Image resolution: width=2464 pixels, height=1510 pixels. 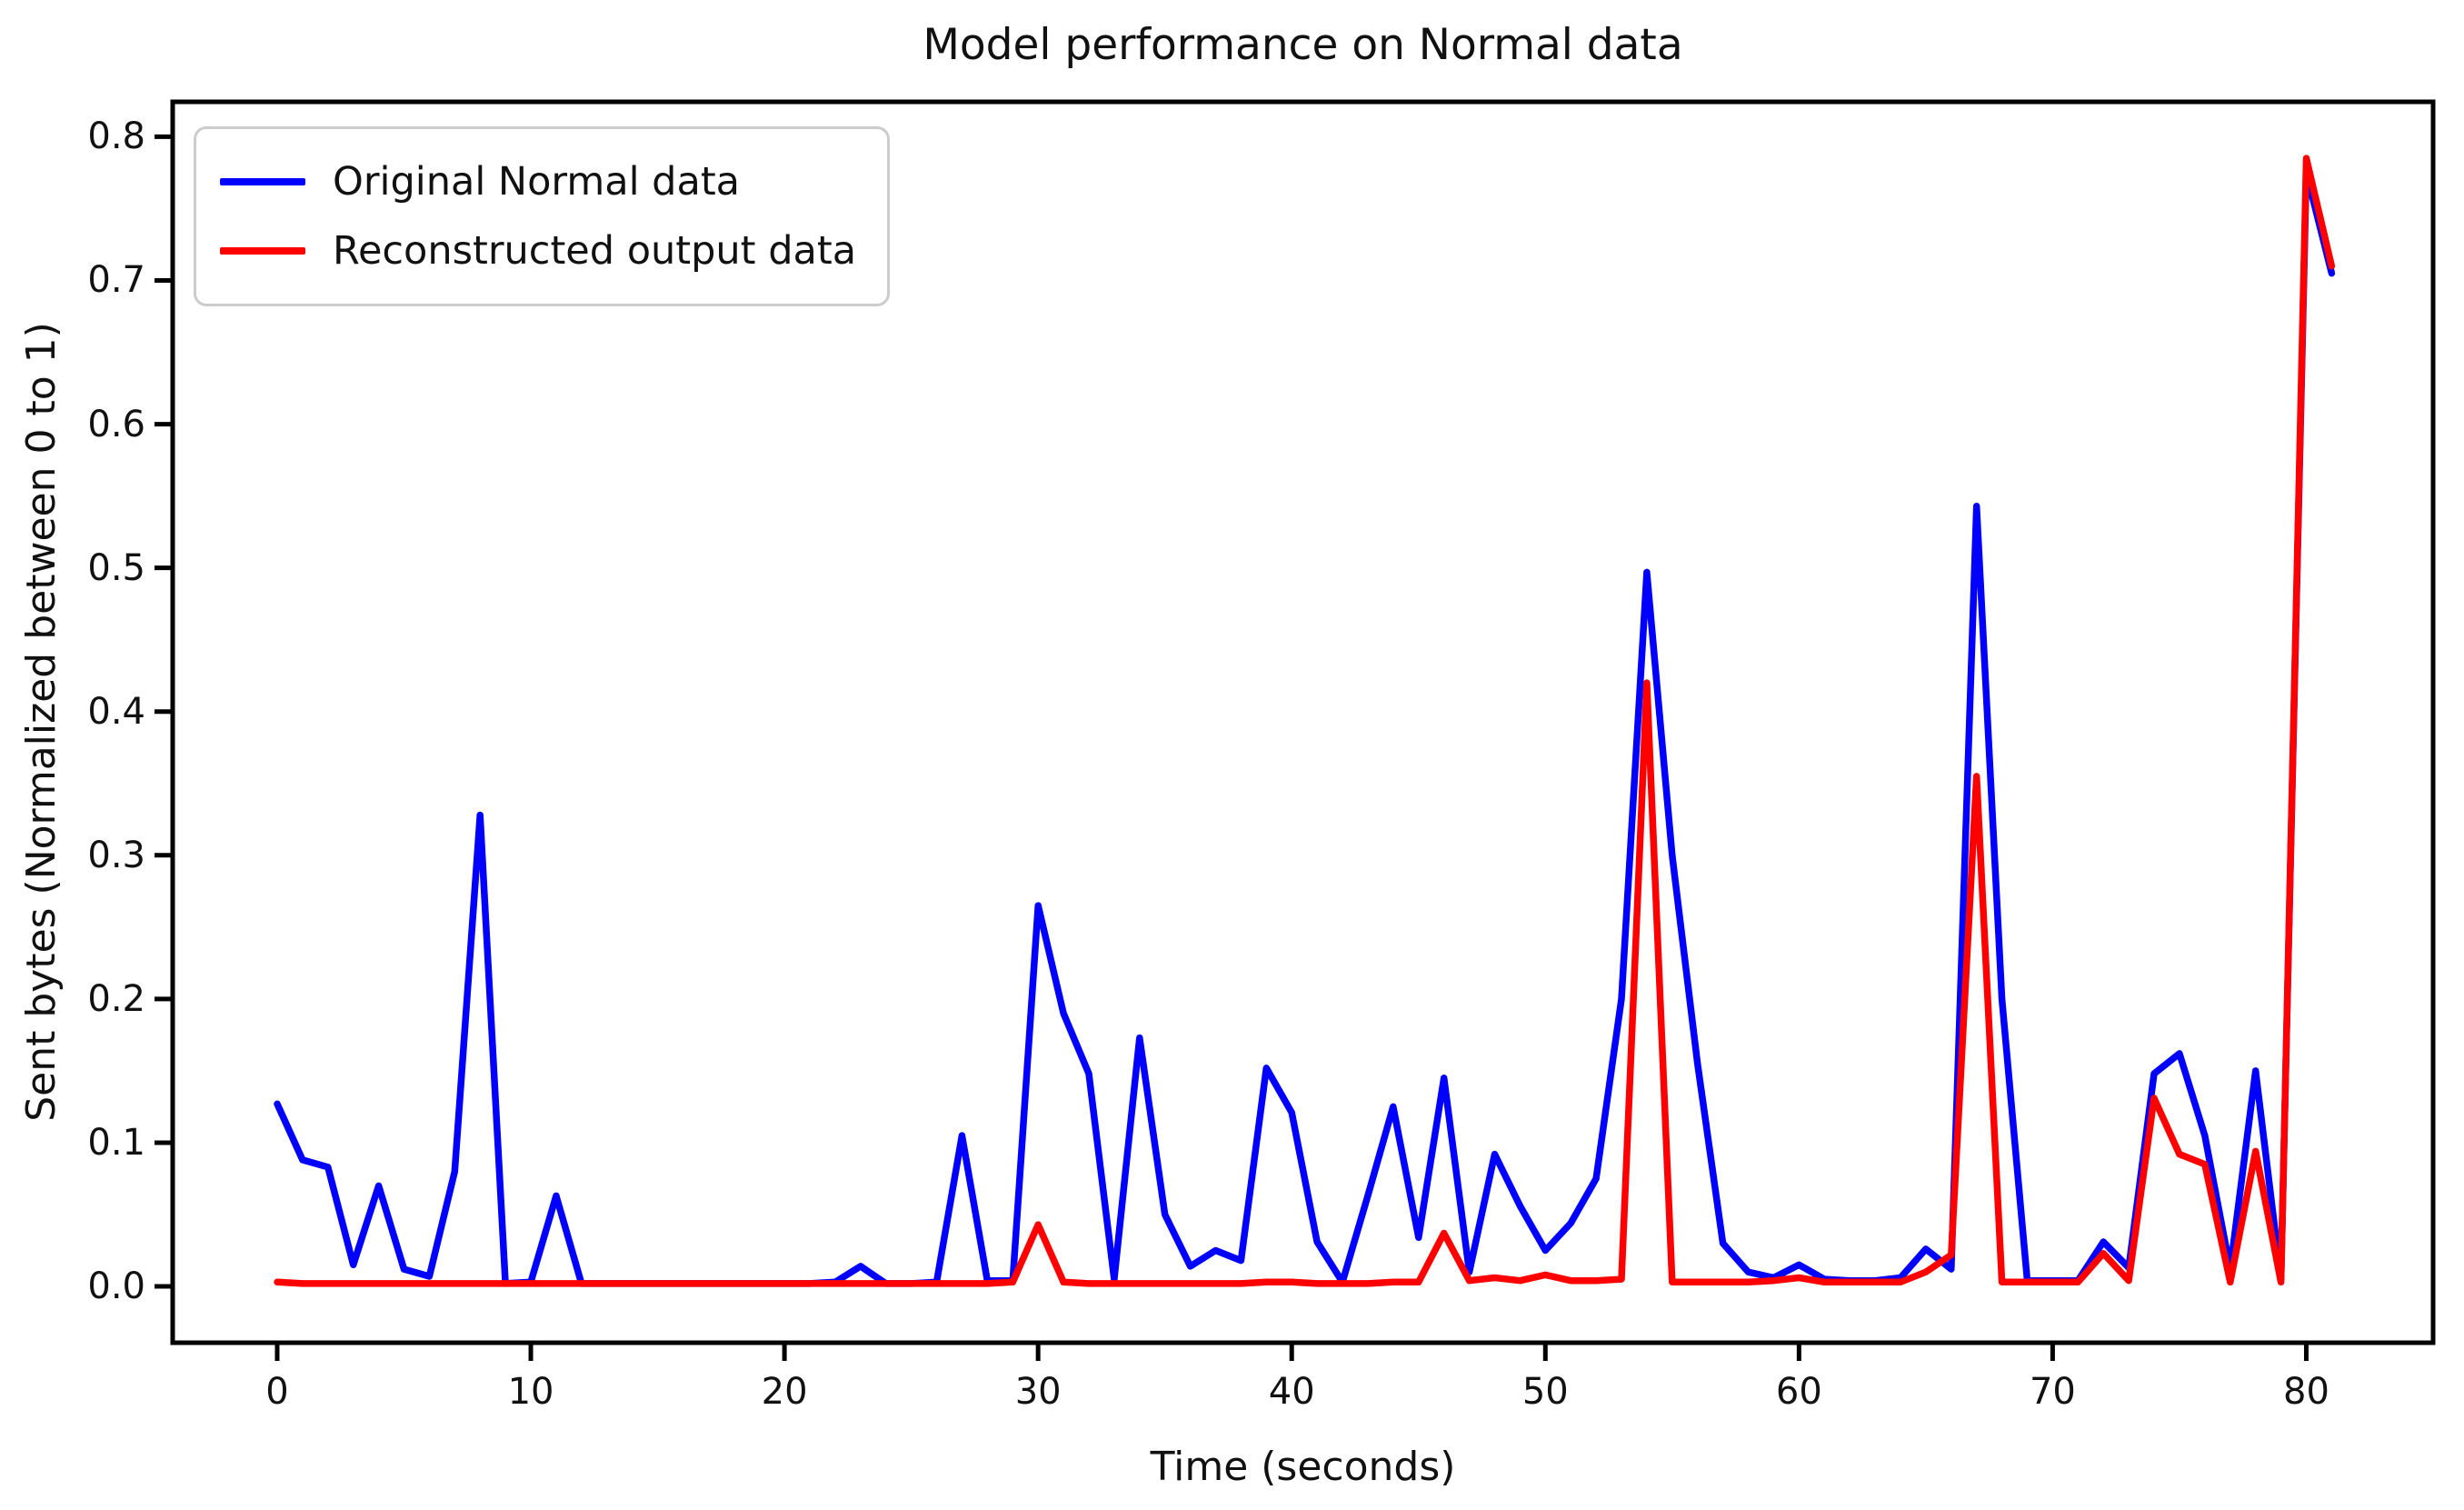 What do you see at coordinates (116, 999) in the screenshot?
I see `y-tick-label: 0.2` at bounding box center [116, 999].